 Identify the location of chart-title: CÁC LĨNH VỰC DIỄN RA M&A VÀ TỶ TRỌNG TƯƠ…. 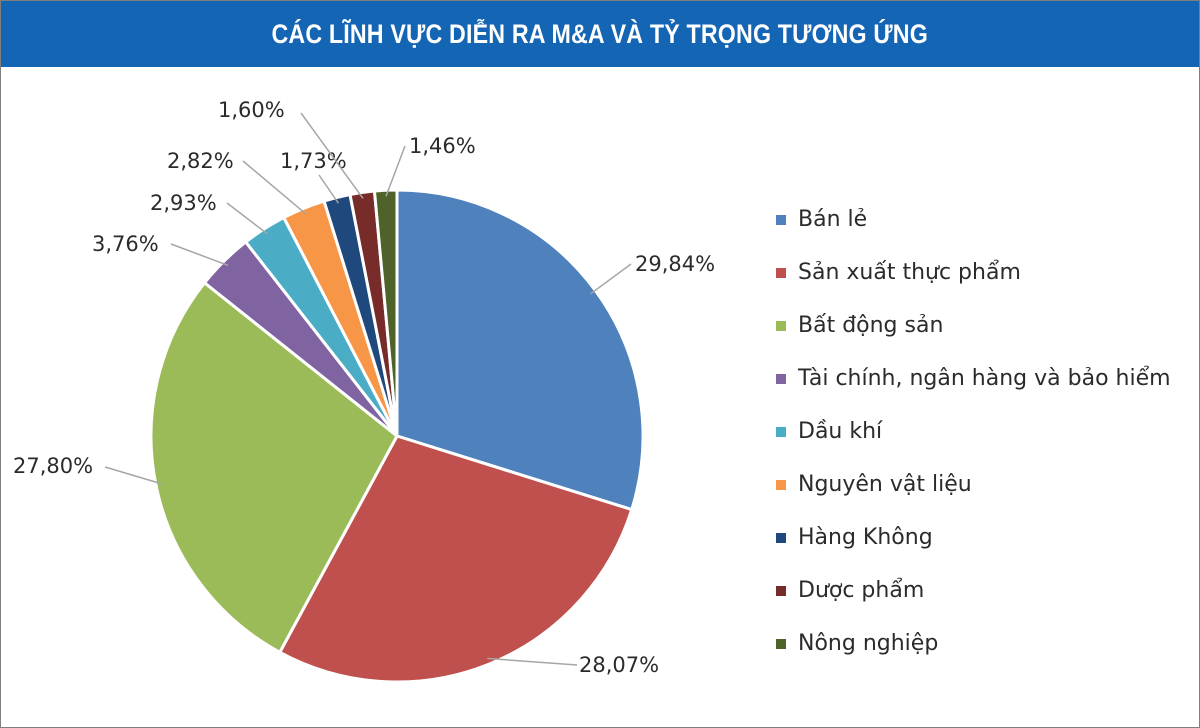
(600, 33).